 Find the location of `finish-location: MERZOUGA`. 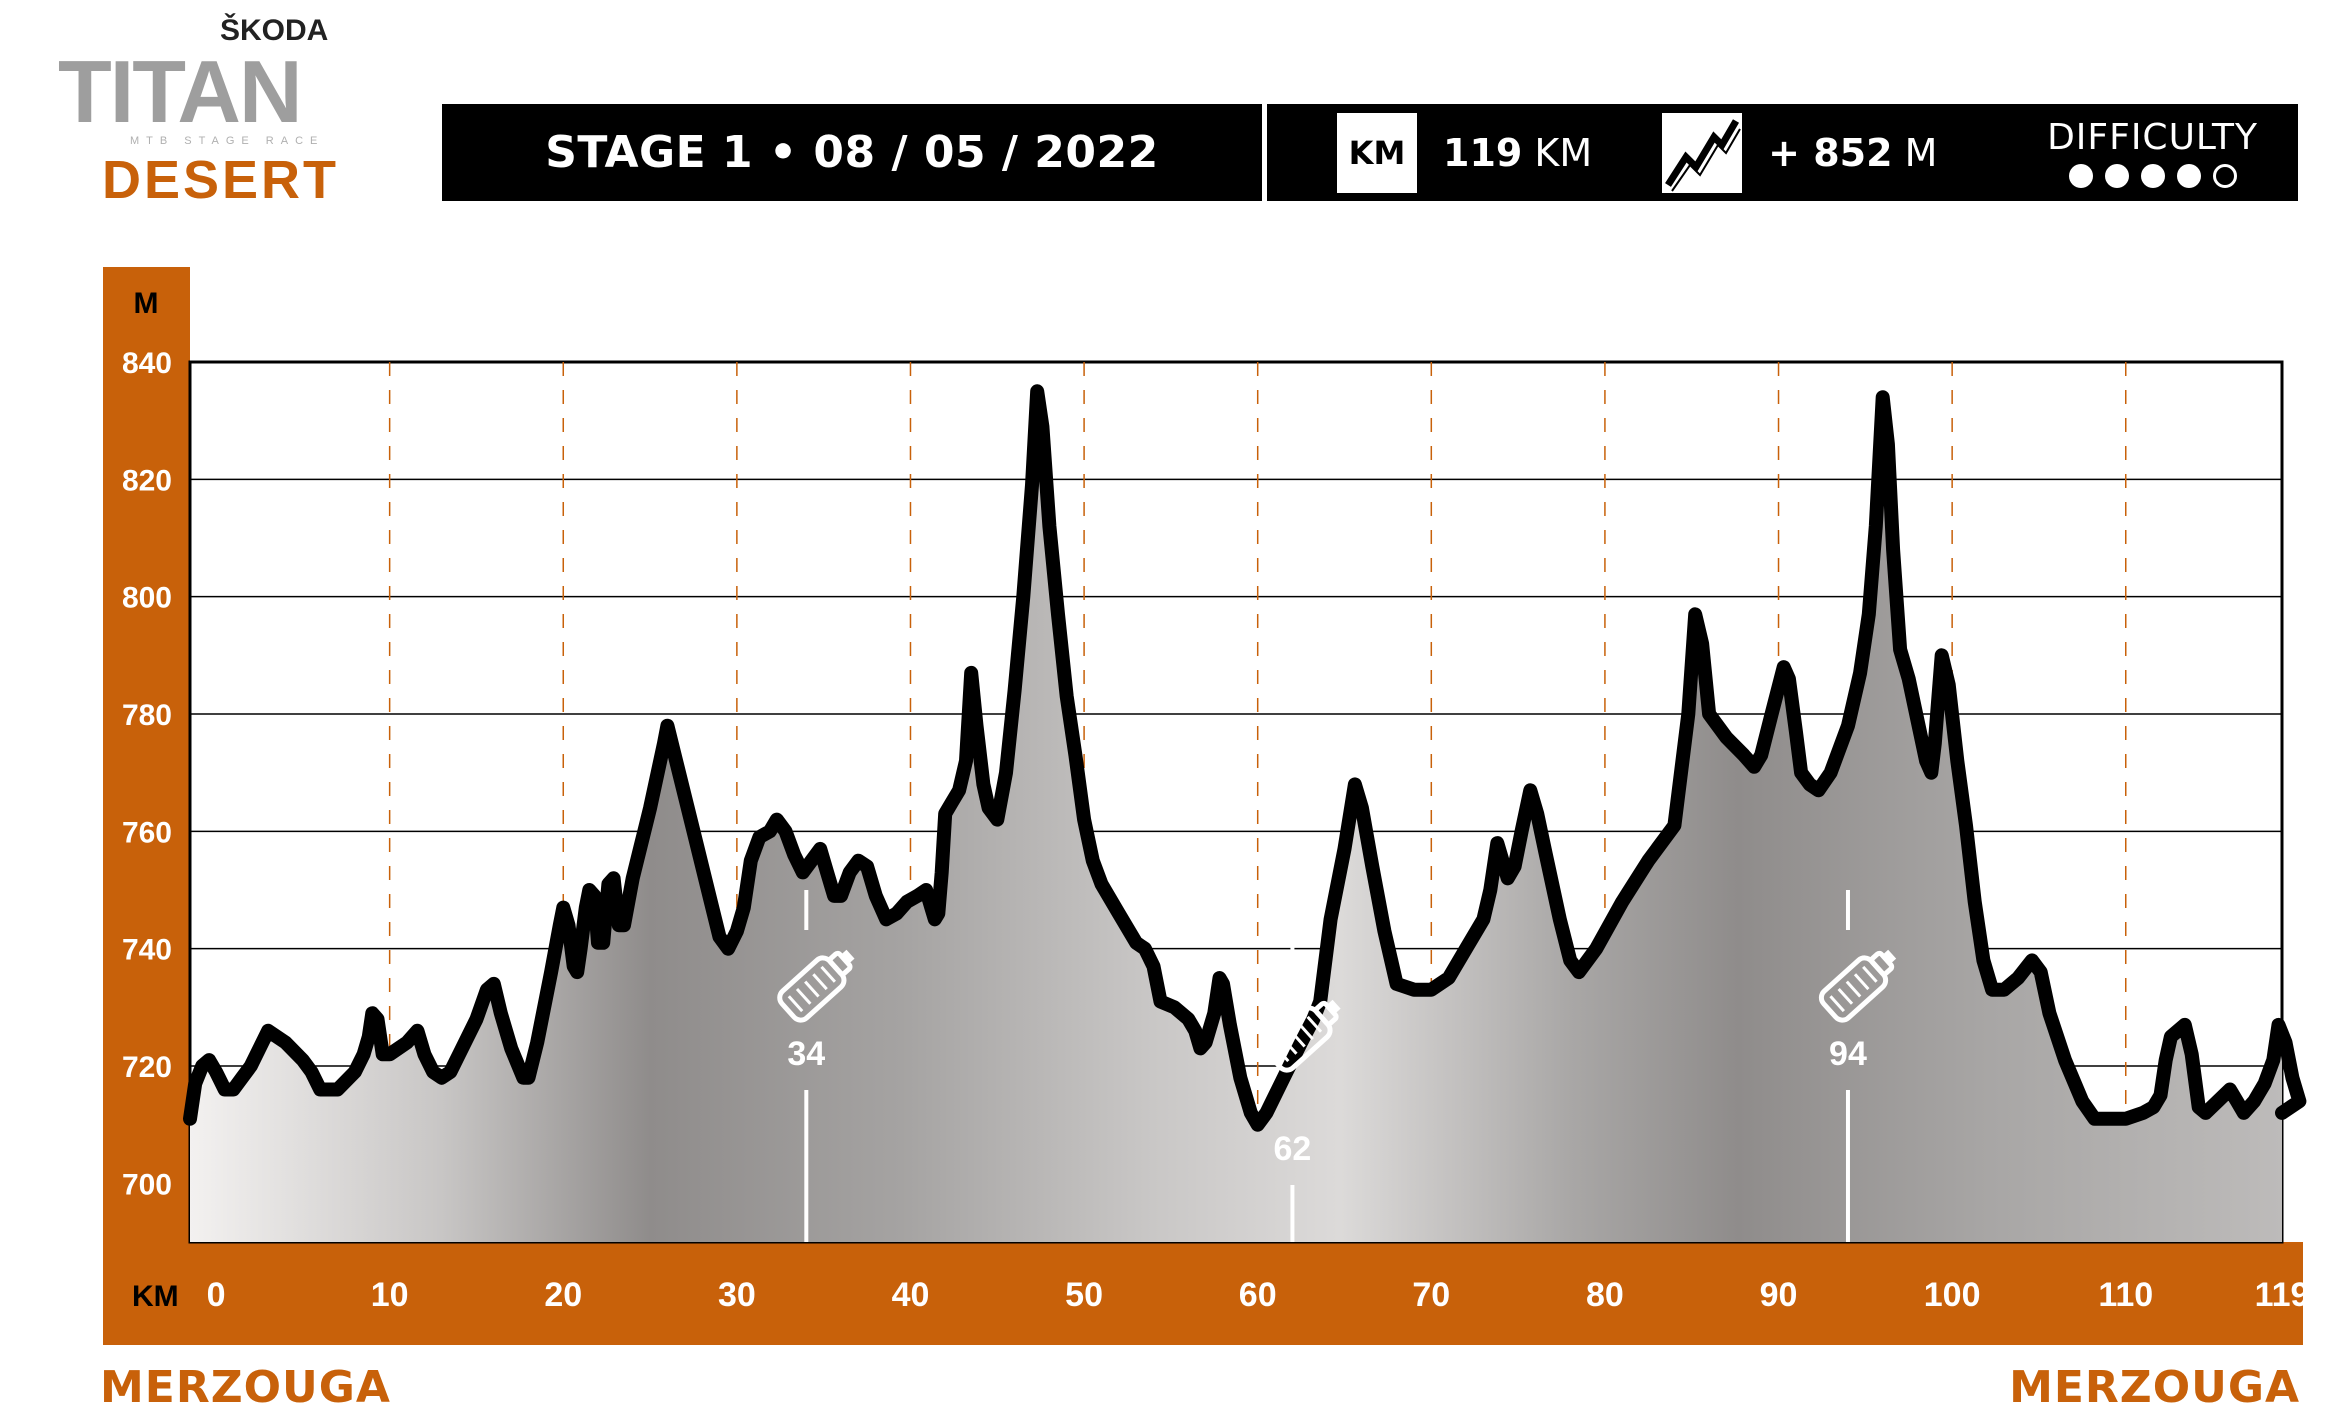

finish-location: MERZOUGA is located at coordinates (2154, 1387).